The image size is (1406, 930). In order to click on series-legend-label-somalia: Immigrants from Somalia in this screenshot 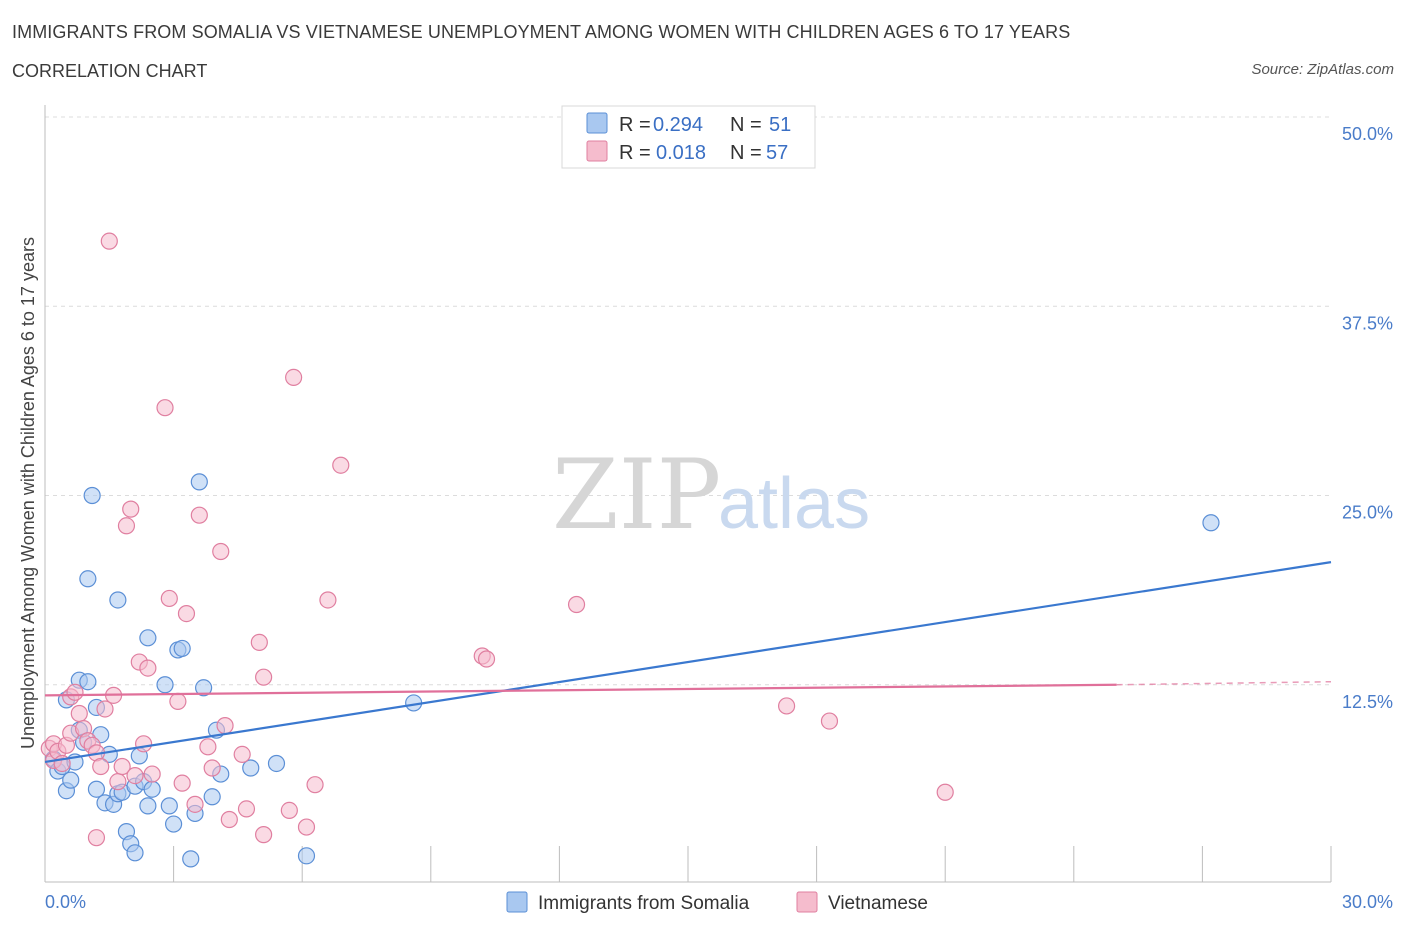, I will do `click(644, 903)`.